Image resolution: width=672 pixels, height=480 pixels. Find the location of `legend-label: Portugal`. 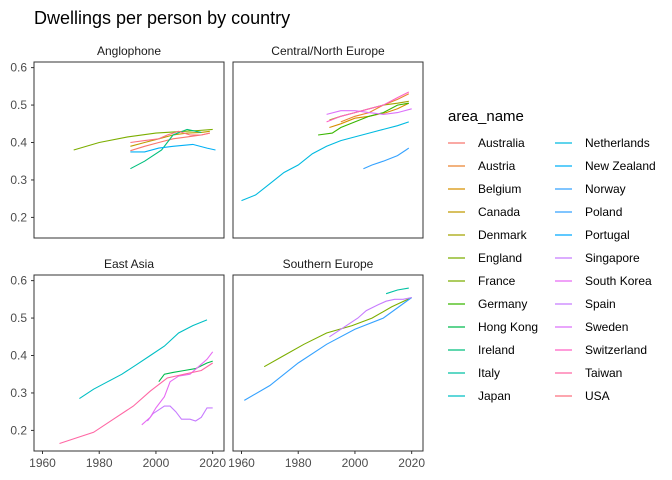

legend-label: Portugal is located at coordinates (607, 235).